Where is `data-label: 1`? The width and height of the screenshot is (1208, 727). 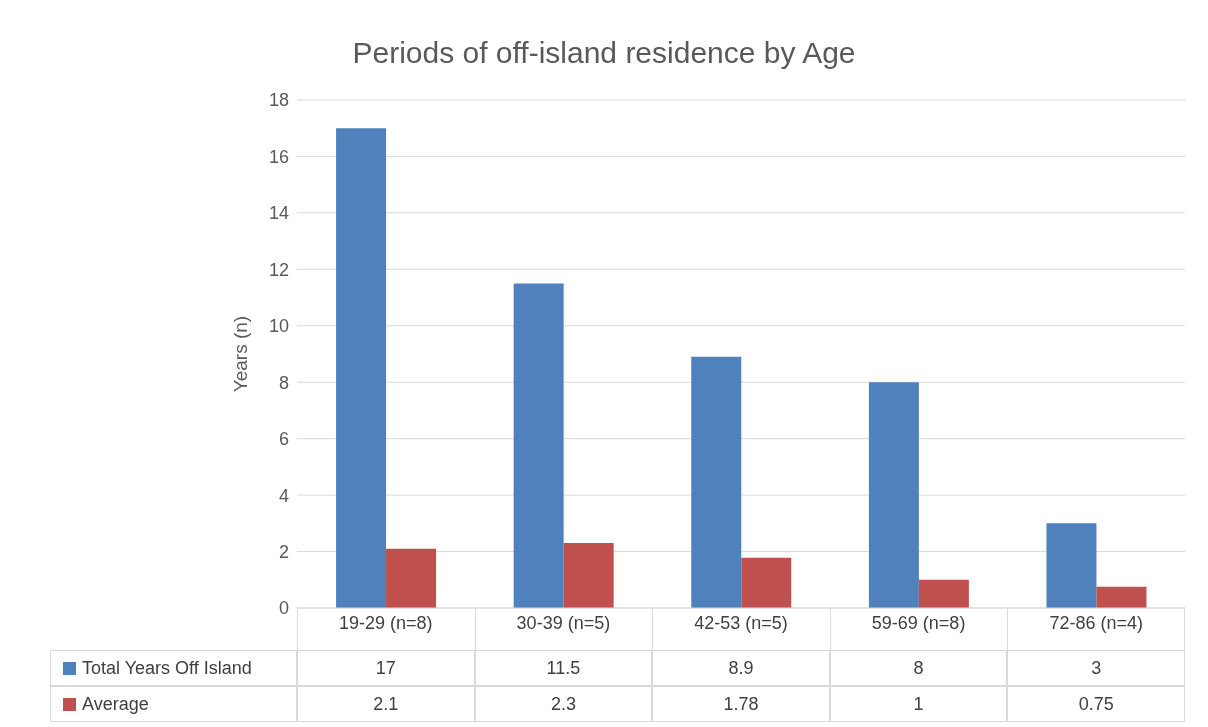 data-label: 1 is located at coordinates (918, 704).